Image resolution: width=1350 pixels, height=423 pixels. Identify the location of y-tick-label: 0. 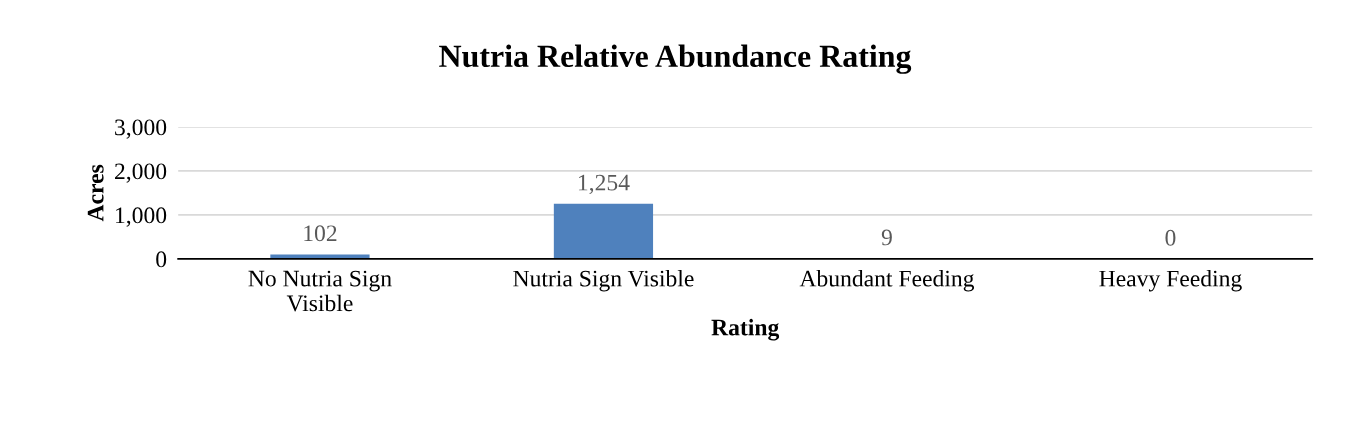
(161, 259).